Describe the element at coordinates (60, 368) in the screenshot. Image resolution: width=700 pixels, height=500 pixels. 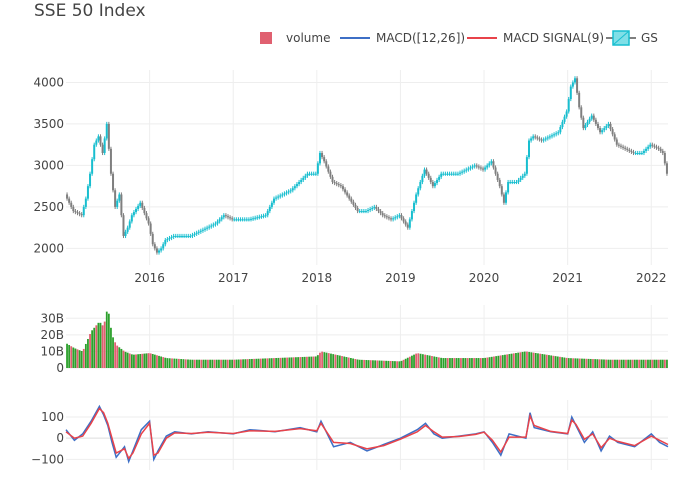
I see `y-tick-label: 0` at that location.